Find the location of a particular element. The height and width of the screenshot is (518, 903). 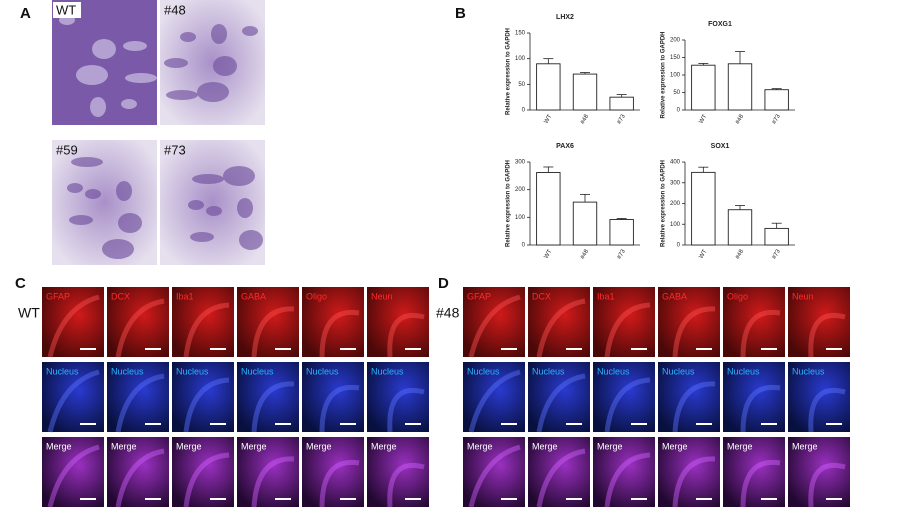

panel-label: A is located at coordinates (25, 13).